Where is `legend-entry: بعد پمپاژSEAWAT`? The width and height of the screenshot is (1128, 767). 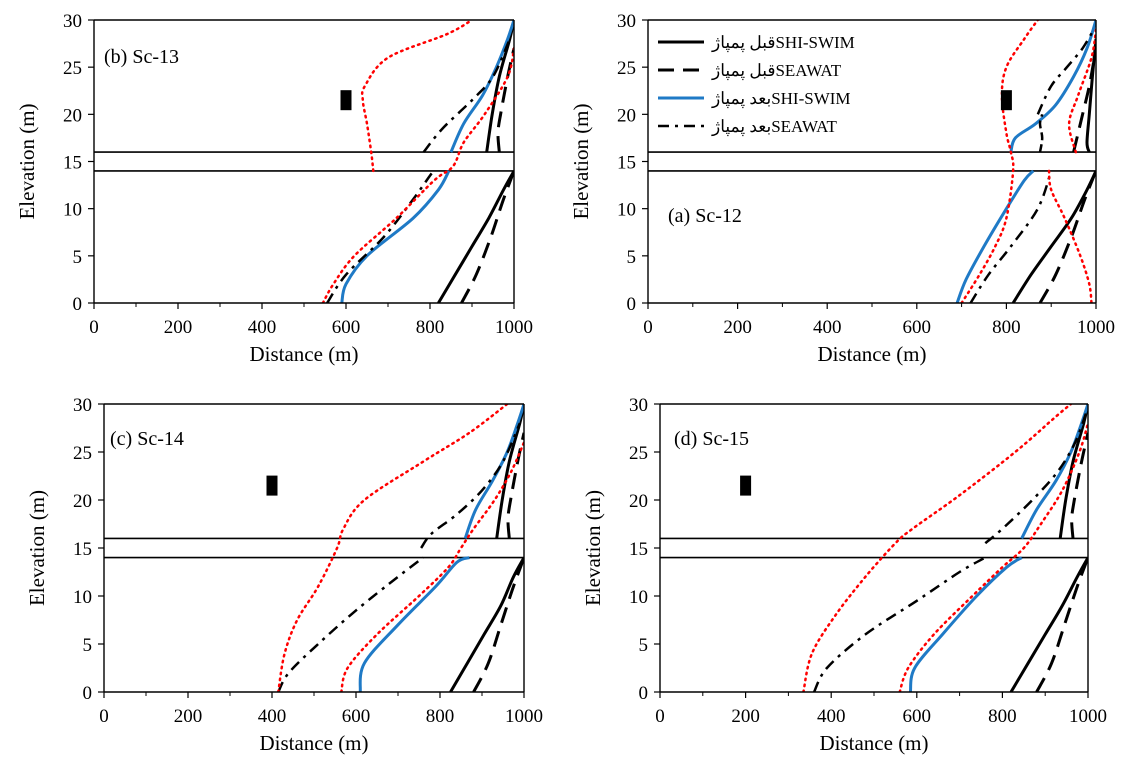 legend-entry: بعد پمپاژSEAWAT is located at coordinates (774, 127).